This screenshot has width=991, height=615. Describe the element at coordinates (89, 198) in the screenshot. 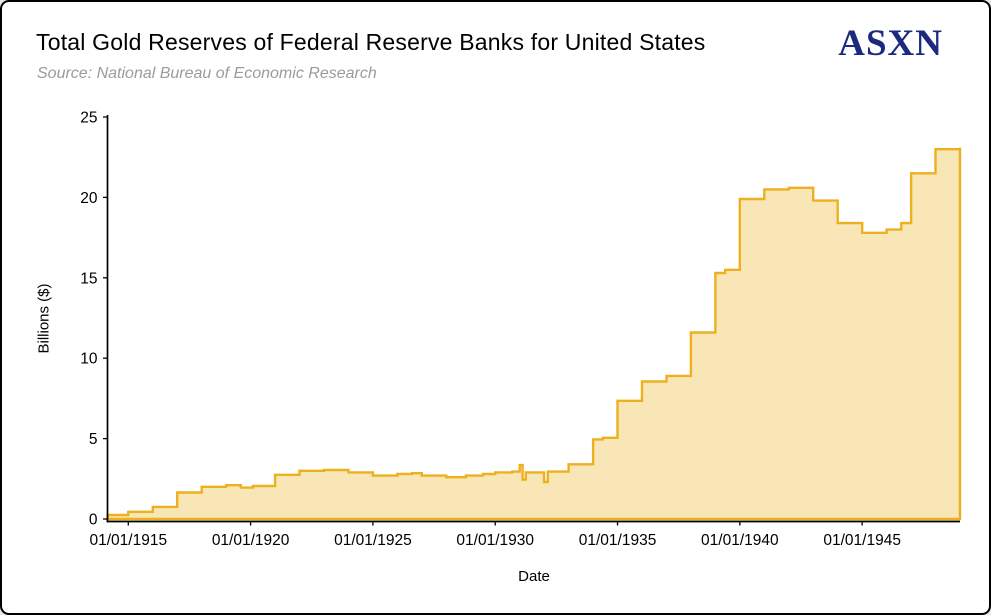

I see `y-tick-label: 20` at that location.